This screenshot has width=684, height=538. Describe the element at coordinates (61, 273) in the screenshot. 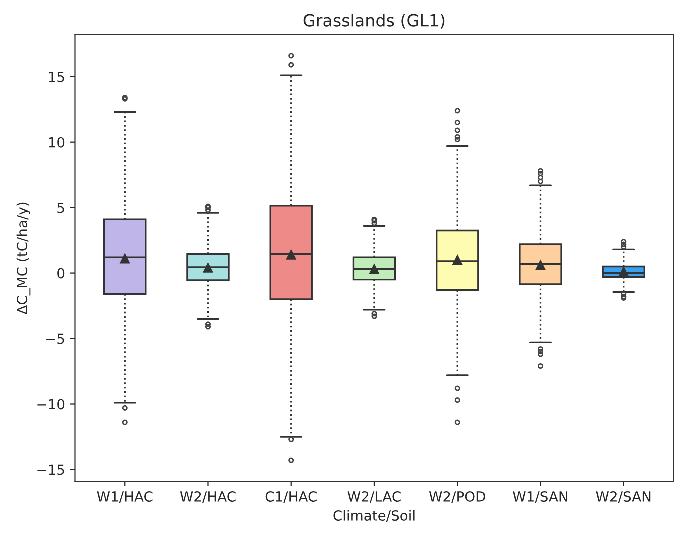

I see `y-tick-label: 0` at that location.